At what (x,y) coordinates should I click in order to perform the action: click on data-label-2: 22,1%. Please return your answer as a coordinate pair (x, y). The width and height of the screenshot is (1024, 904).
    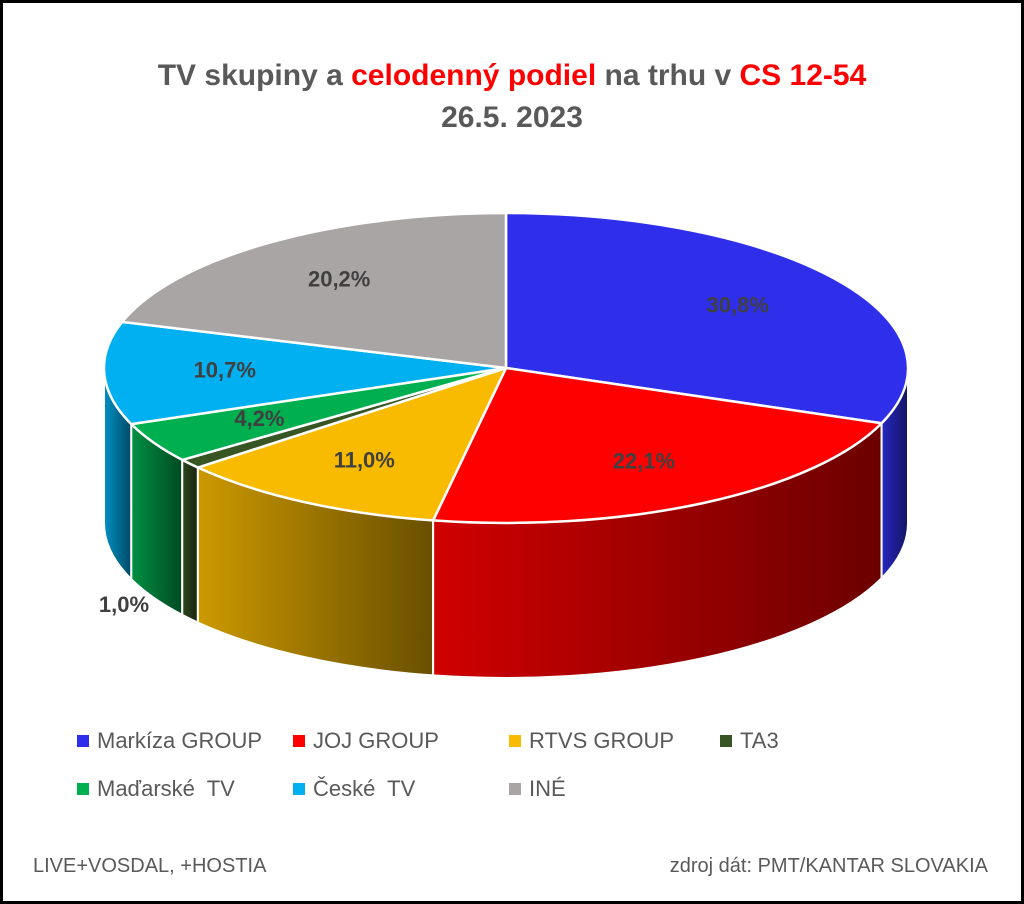
    Looking at the image, I should click on (644, 460).